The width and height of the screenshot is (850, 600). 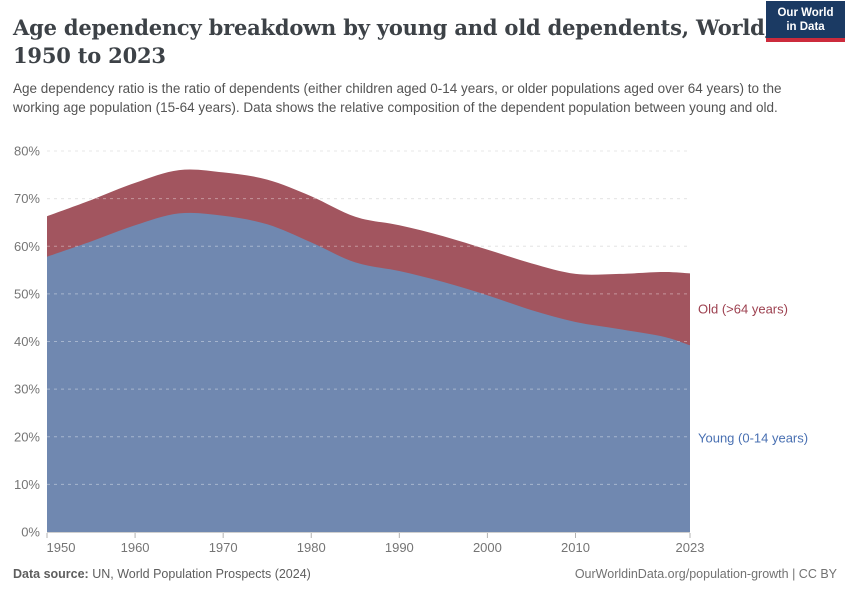 I want to click on x-tick-label: 1950, so click(x=61, y=547).